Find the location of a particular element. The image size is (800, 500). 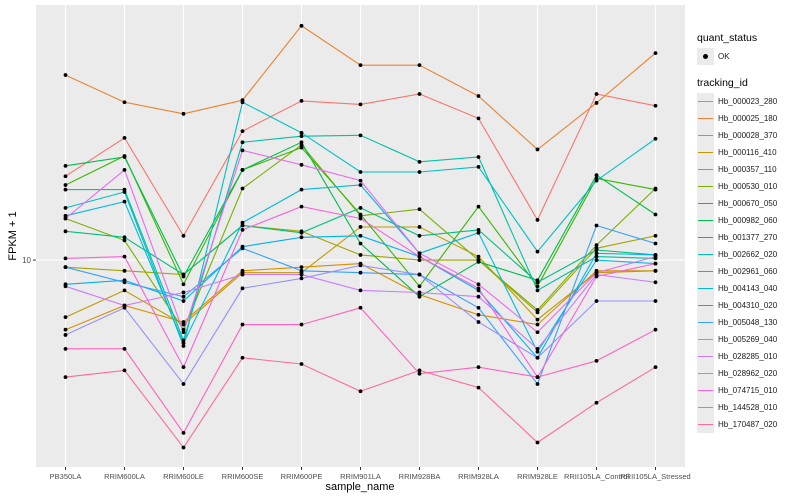

legend-label: Hb_000357_110 is located at coordinates (747, 169).